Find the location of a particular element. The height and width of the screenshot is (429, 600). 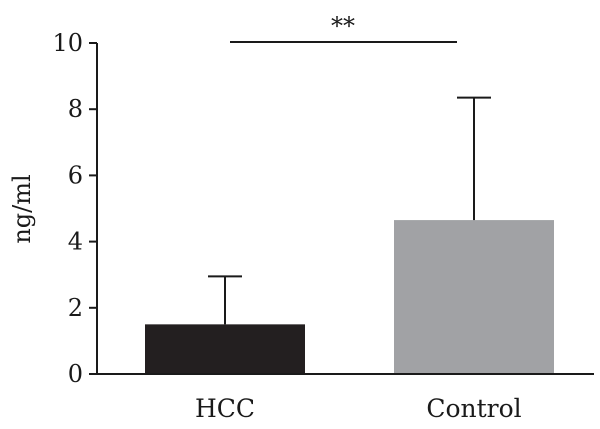

bar-control is located at coordinates (474, 297).